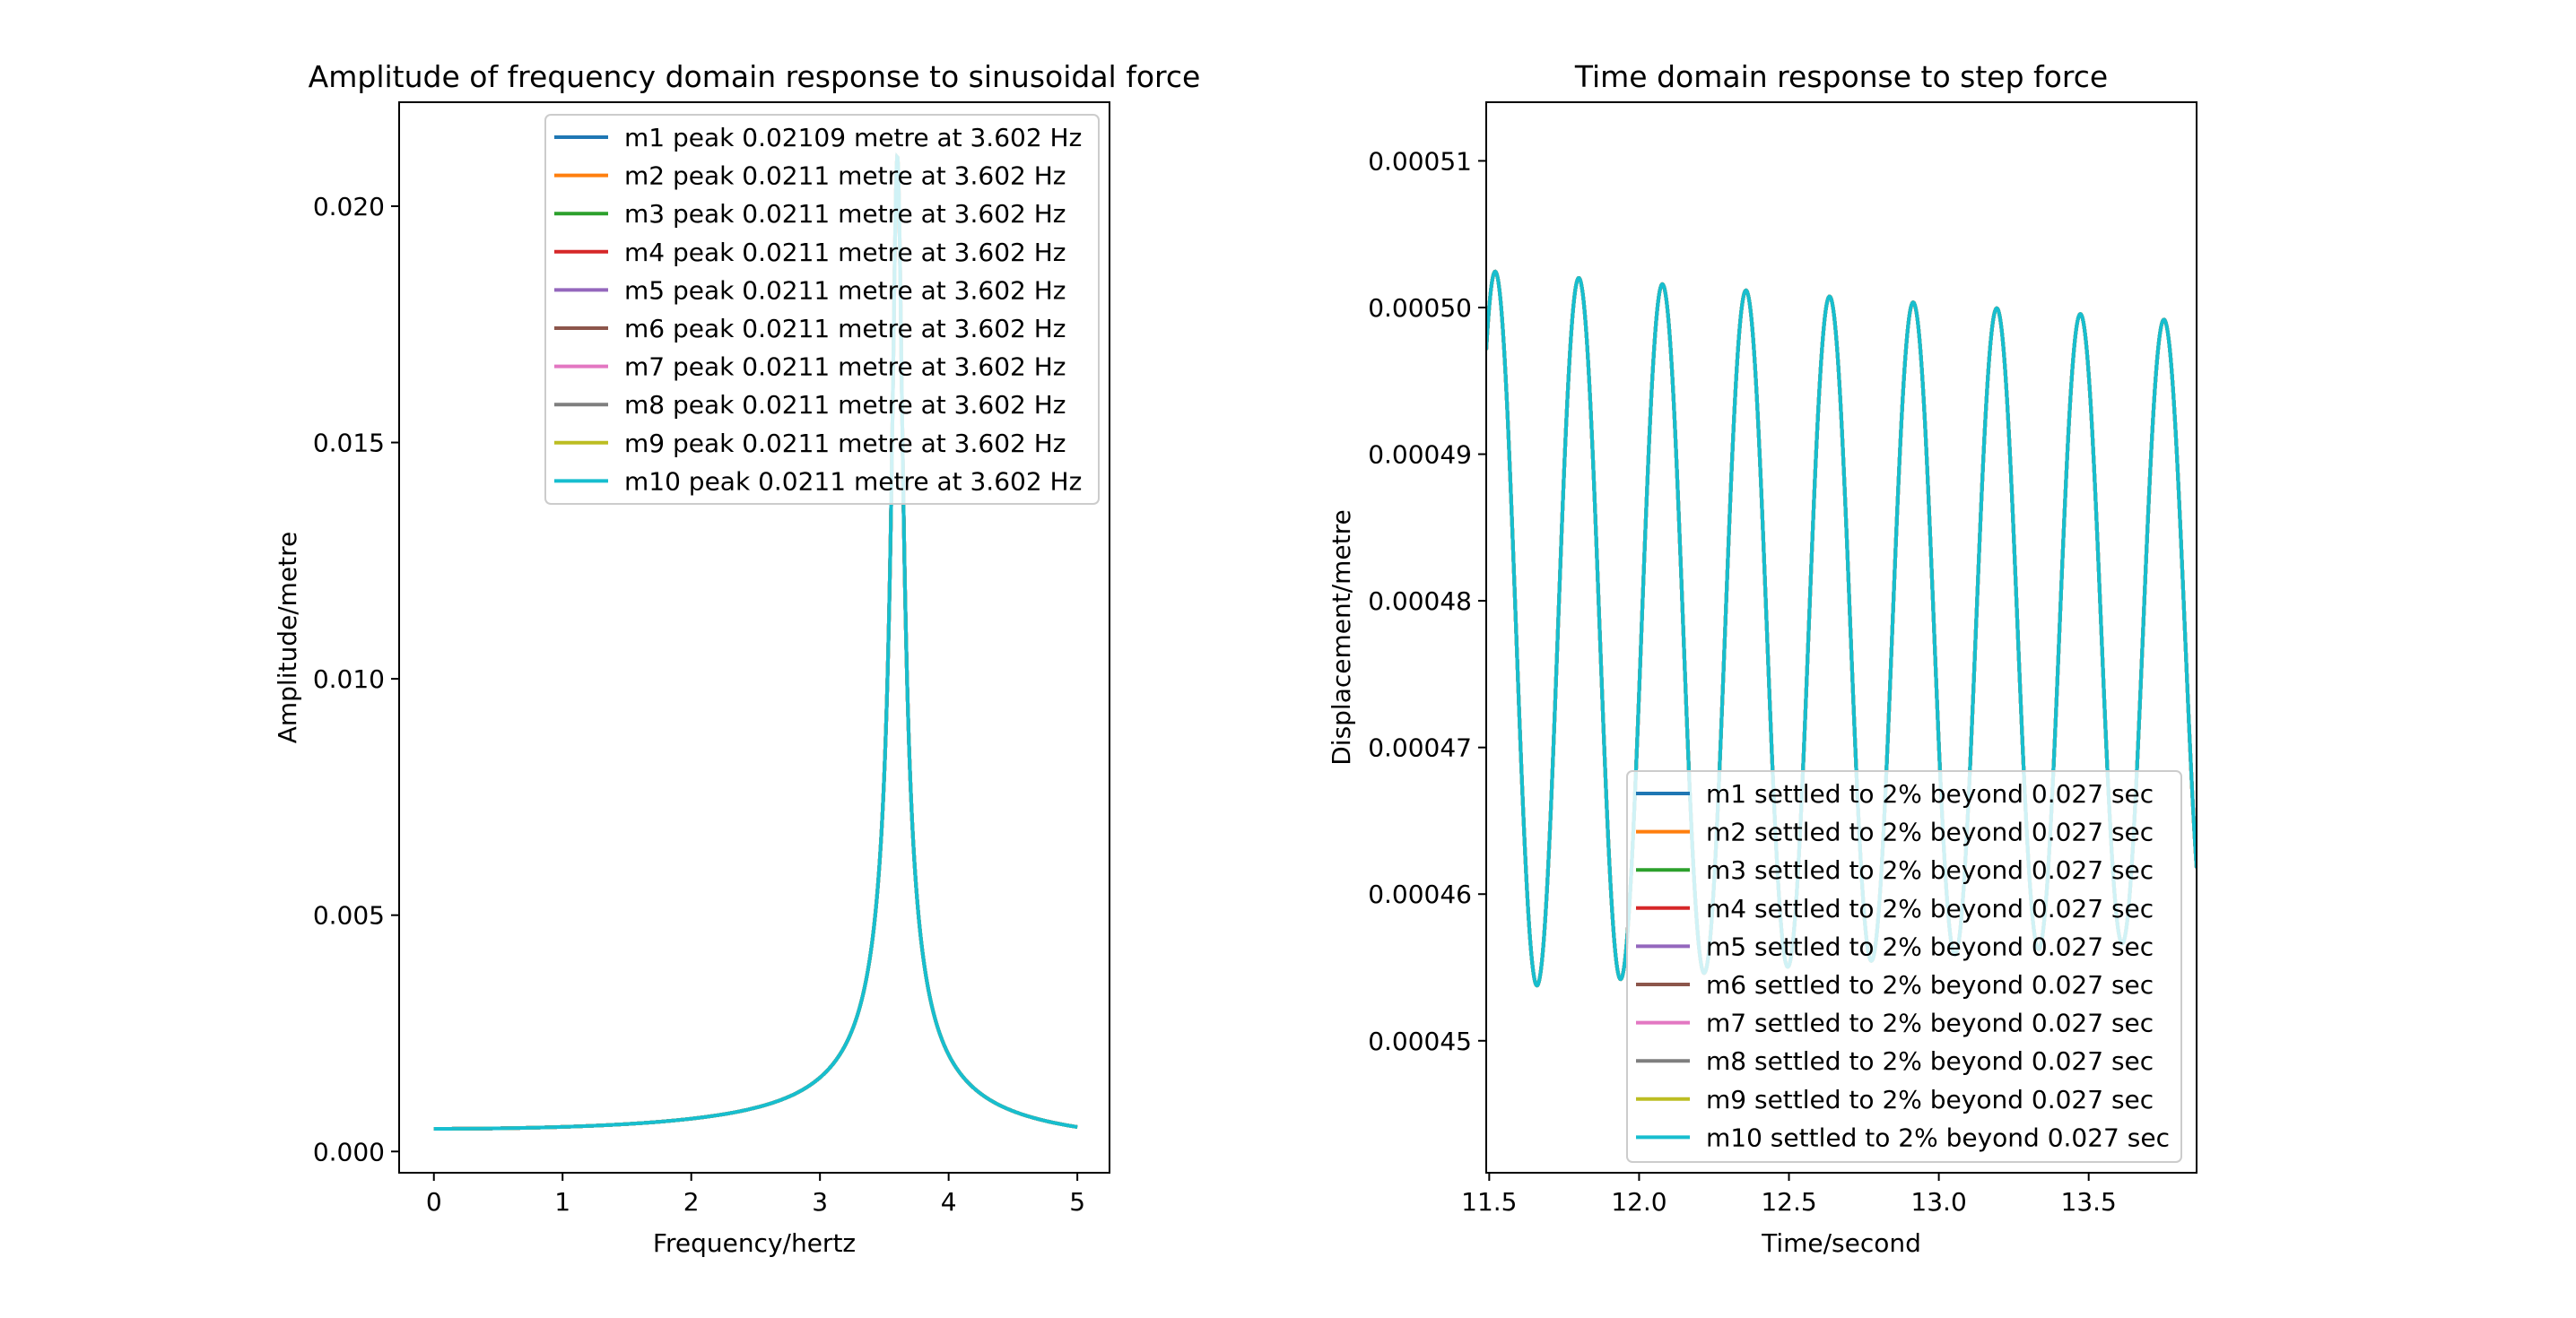 Image resolution: width=2576 pixels, height=1318 pixels. I want to click on y-tick-label: 0.00047, so click(1420, 748).